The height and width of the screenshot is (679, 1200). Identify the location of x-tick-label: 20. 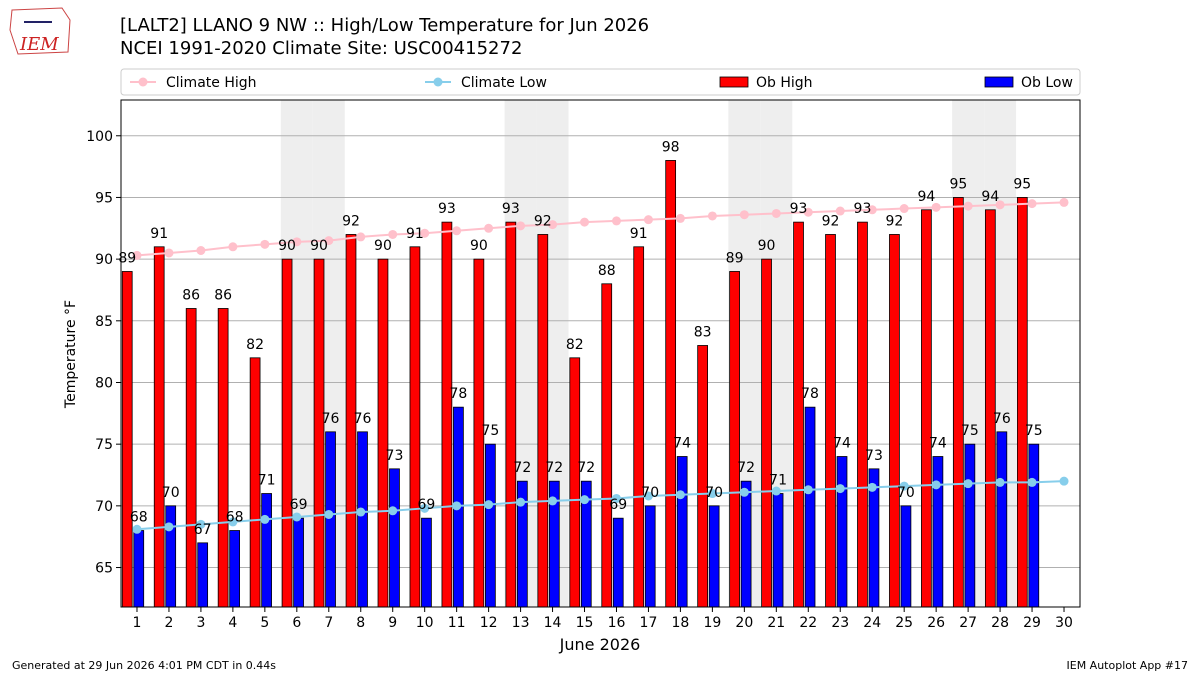
(744, 623).